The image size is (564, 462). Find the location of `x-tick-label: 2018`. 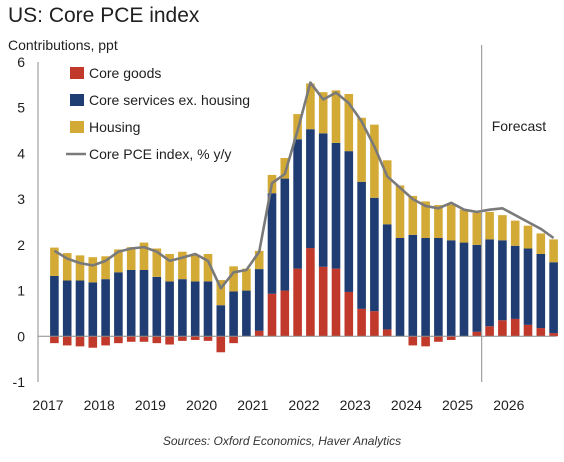

x-tick-label: 2018 is located at coordinates (99, 405).